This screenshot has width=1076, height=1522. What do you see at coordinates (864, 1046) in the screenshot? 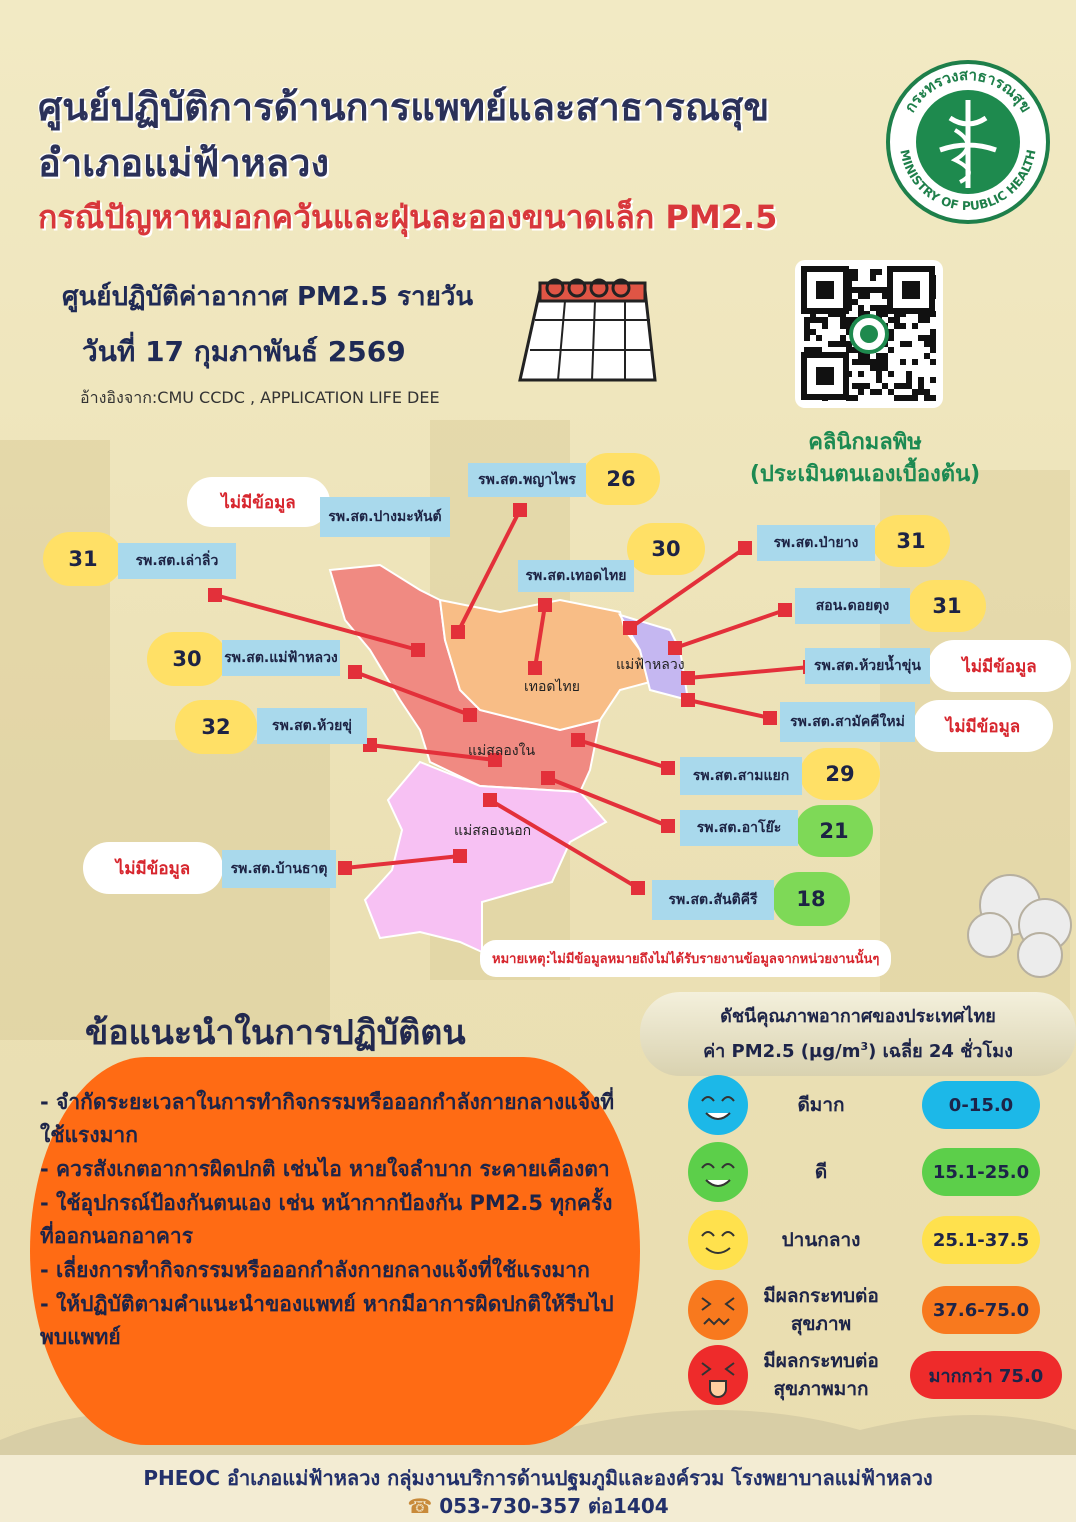
I see `aqi-subtitle-sup: 3` at bounding box center [864, 1046].